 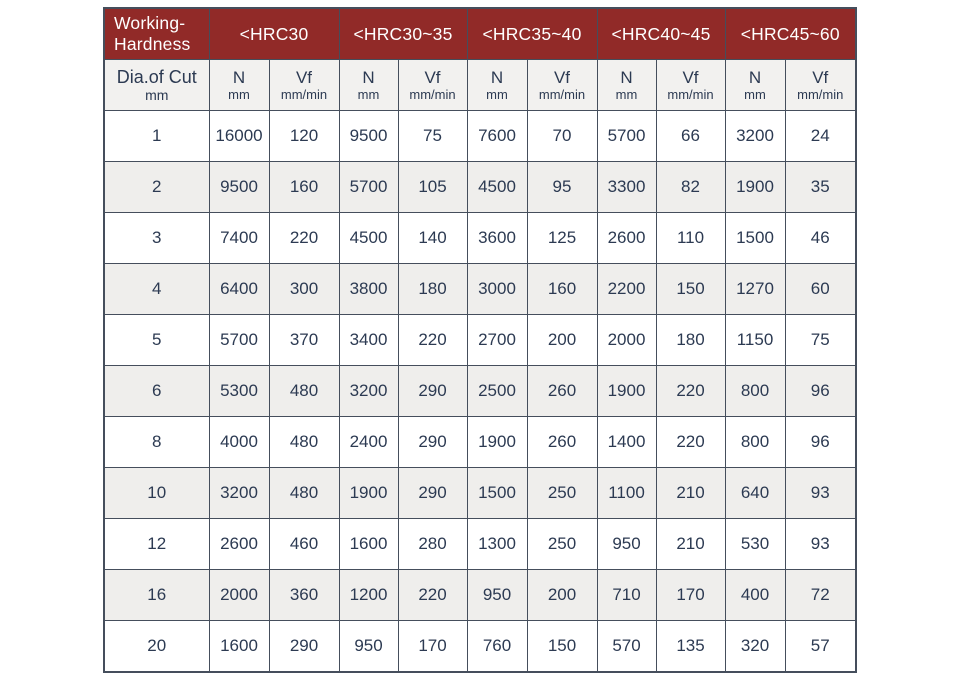 I want to click on dia-cell: 16, so click(x=156, y=595).